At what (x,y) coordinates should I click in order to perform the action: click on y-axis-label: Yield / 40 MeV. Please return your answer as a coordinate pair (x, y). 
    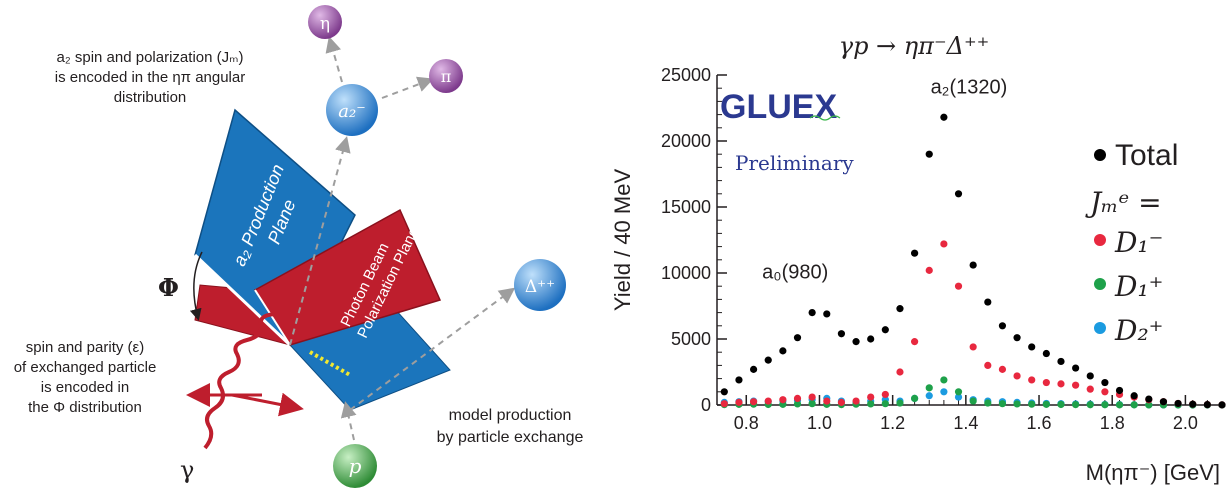
    Looking at the image, I should click on (622, 240).